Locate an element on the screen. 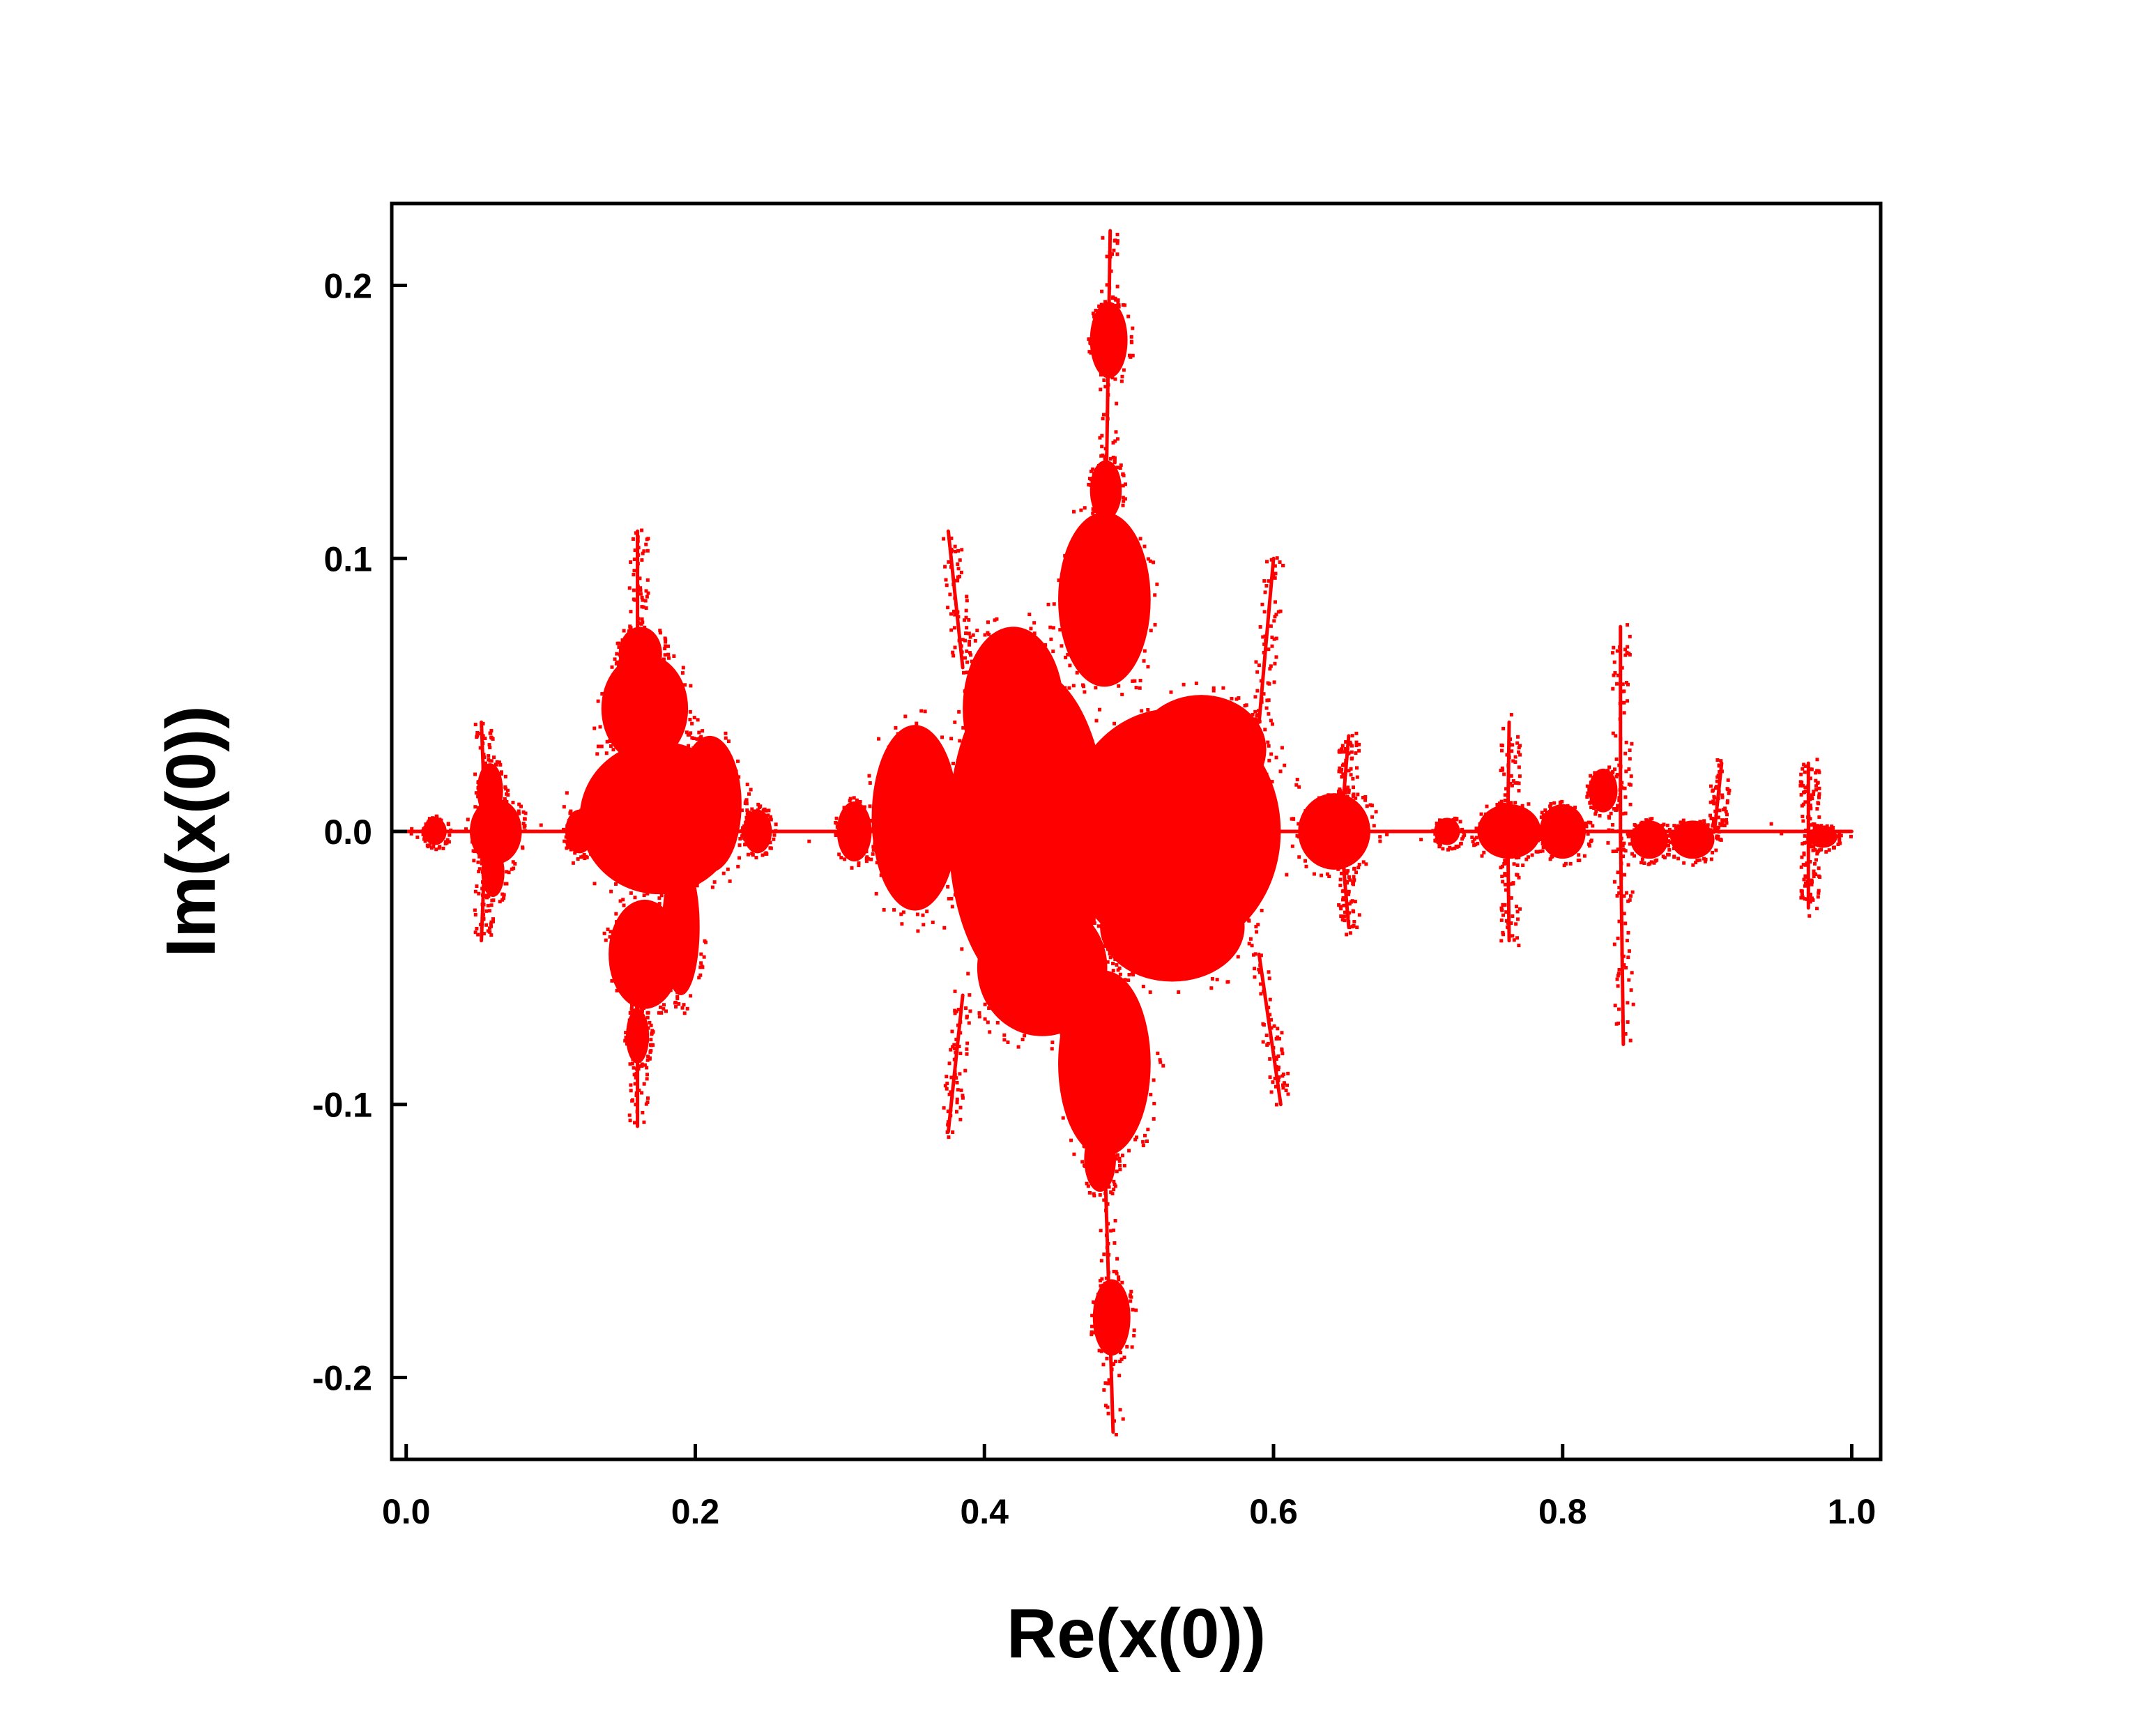 The width and height of the screenshot is (2156, 1727). fractal-region-main-body-lower-right is located at coordinates (1172, 927).